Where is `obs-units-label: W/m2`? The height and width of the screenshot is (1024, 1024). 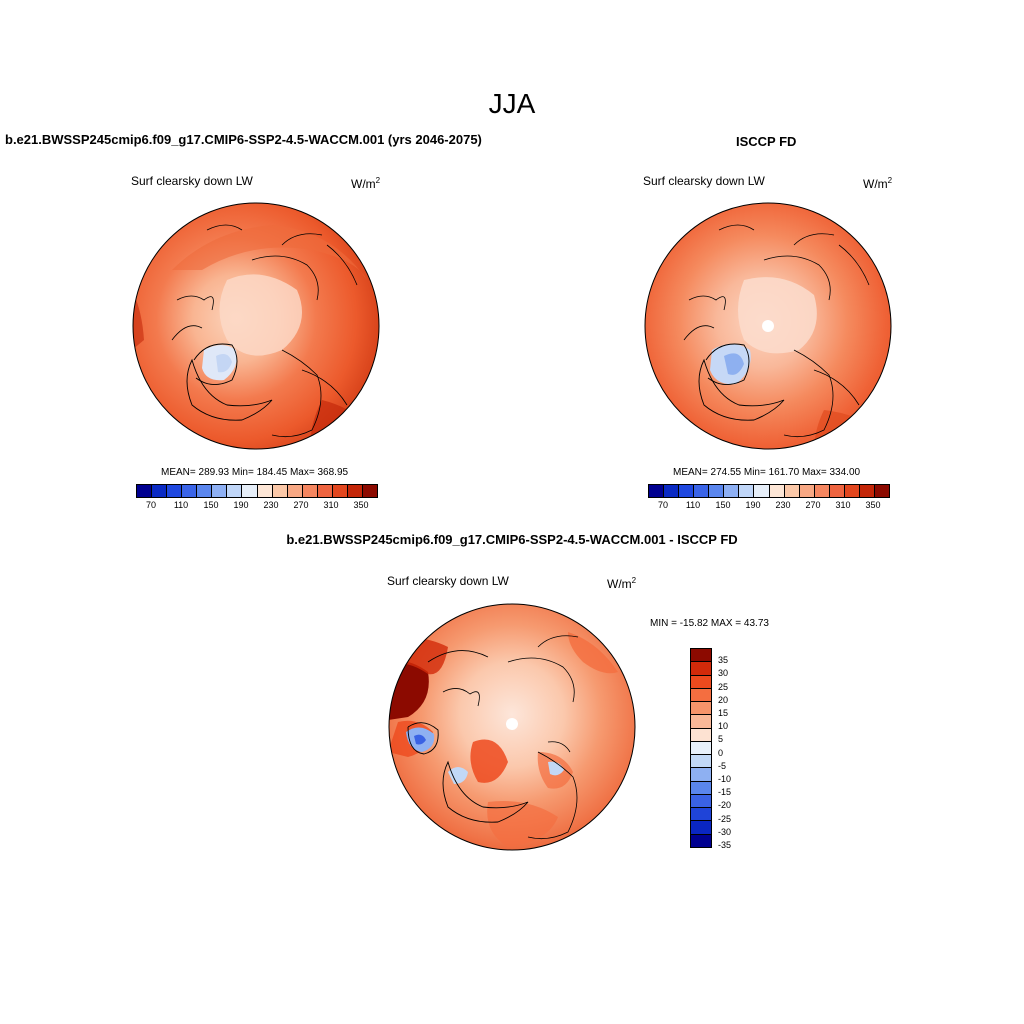
obs-units-label: W/m2 is located at coordinates (878, 183).